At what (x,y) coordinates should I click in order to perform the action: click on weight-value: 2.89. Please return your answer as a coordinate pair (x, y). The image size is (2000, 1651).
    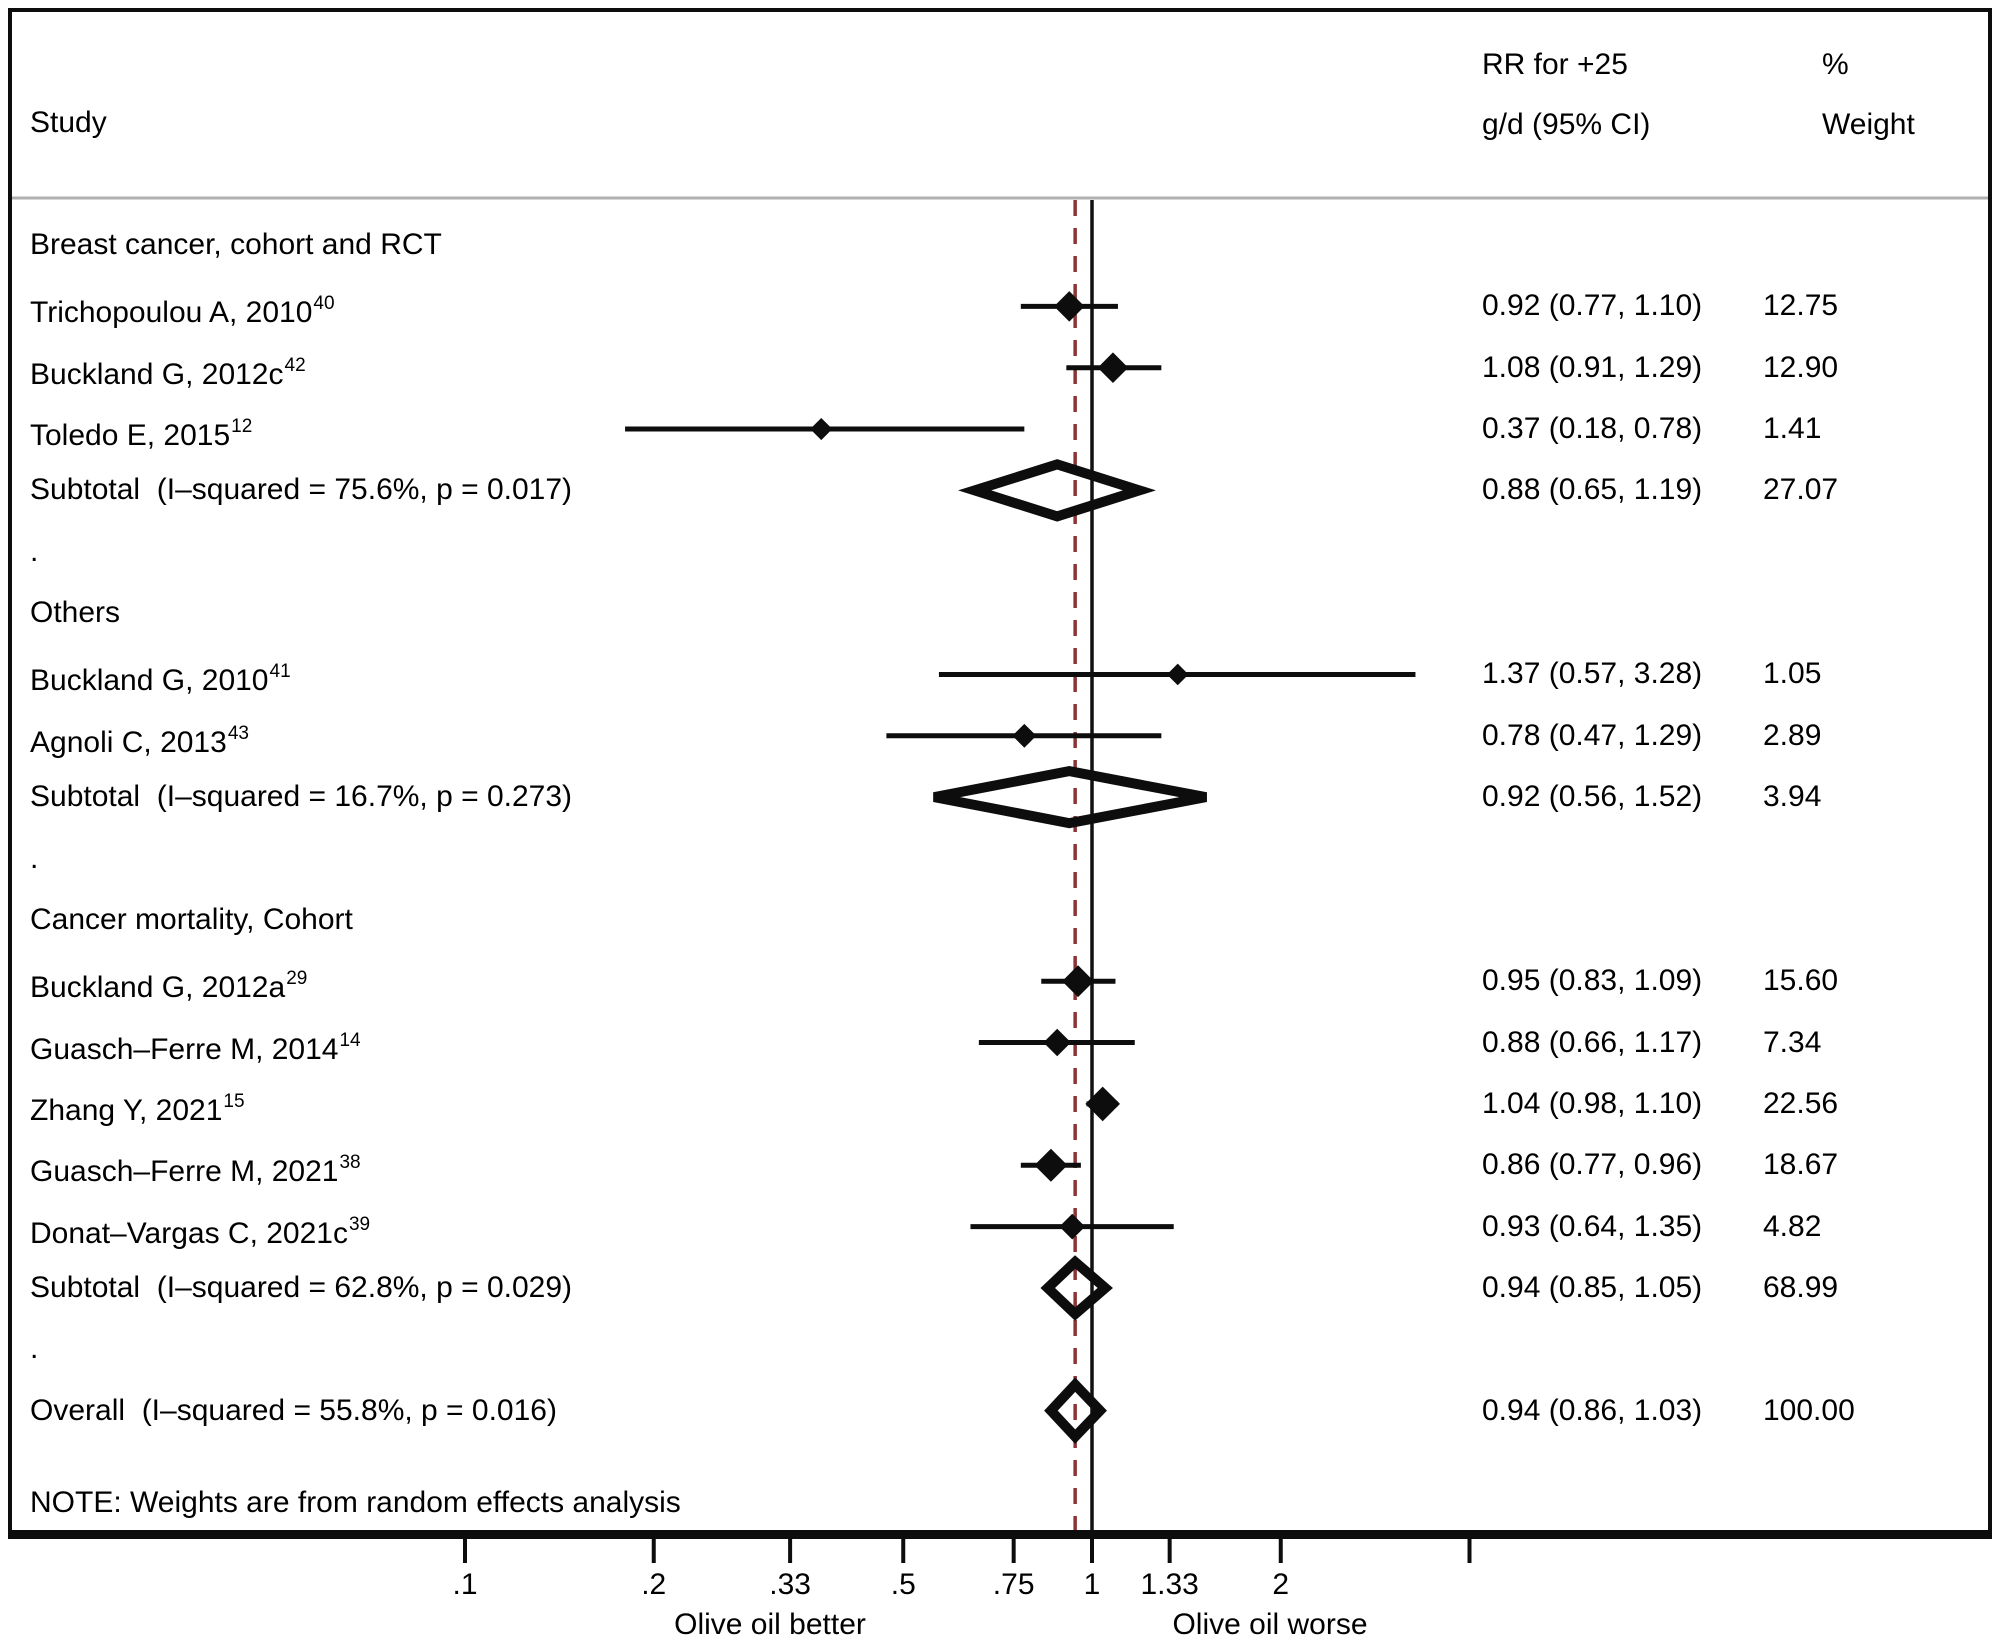
    Looking at the image, I should click on (1792, 735).